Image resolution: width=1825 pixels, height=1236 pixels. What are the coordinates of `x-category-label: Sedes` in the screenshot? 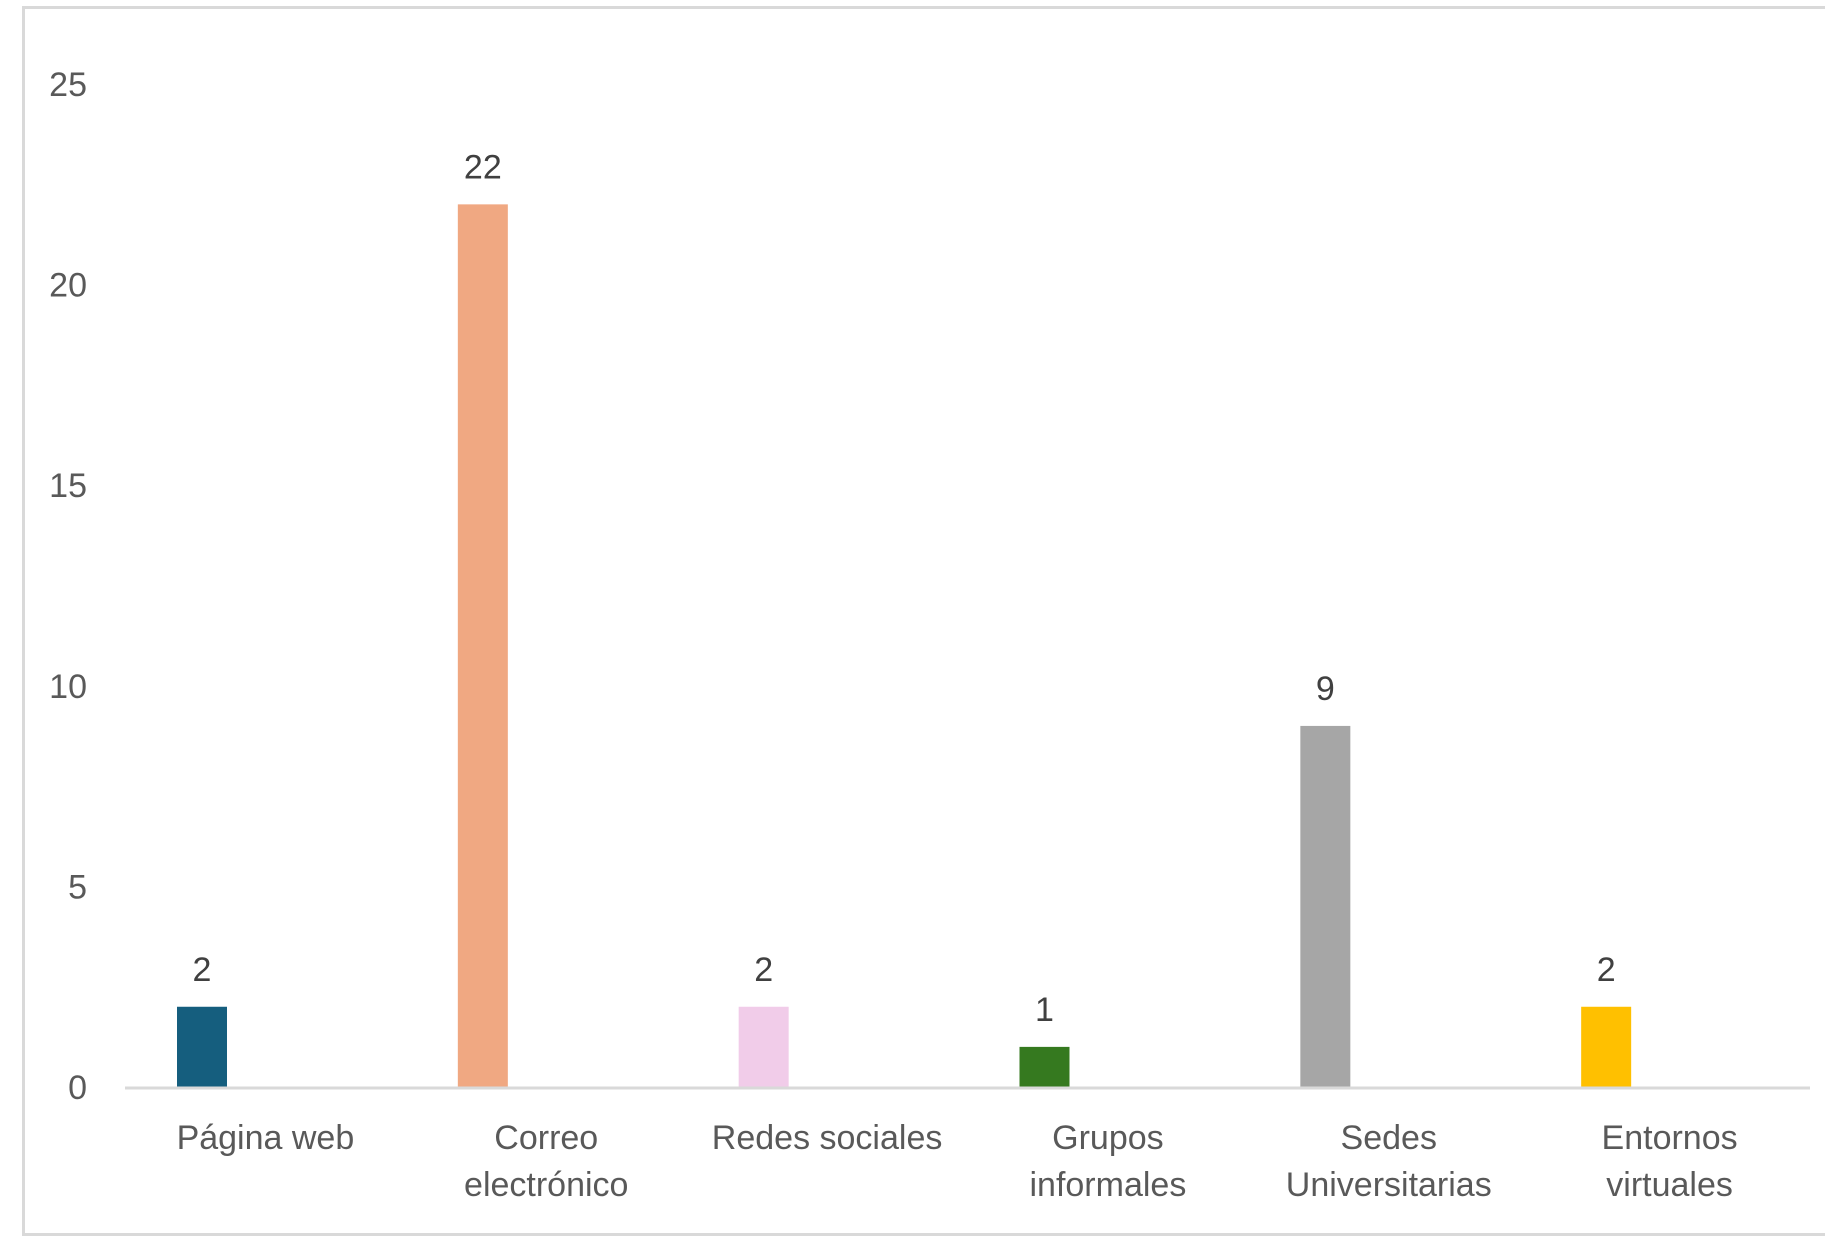 It's located at (1389, 1138).